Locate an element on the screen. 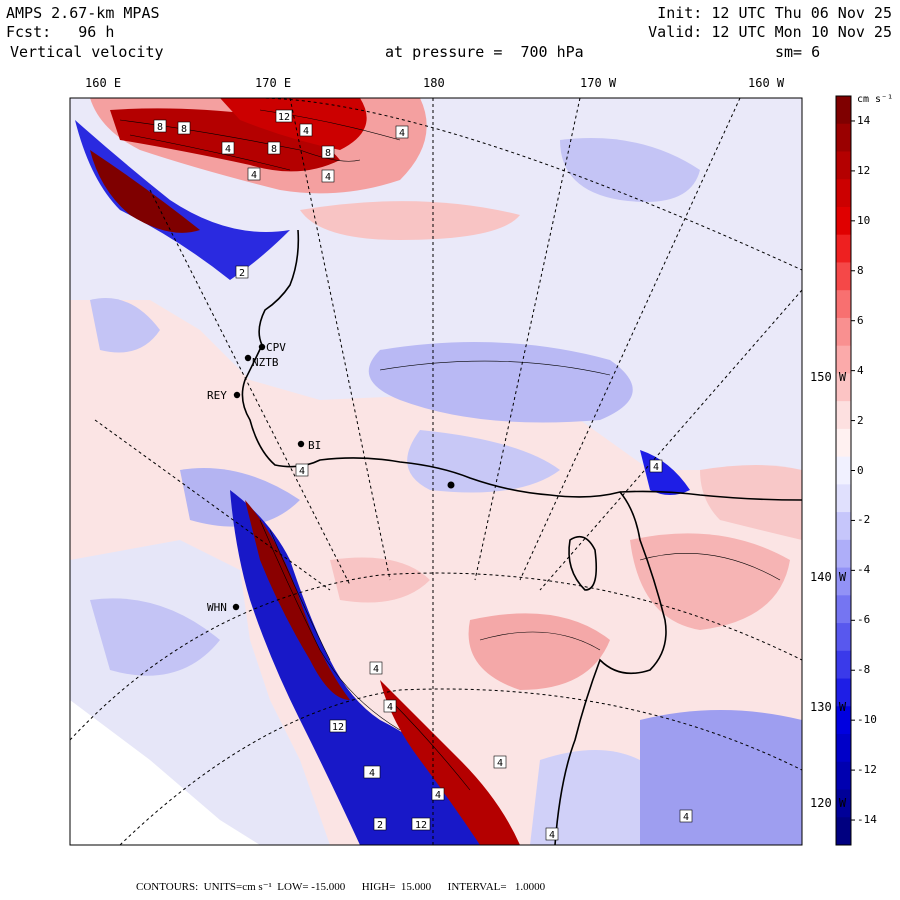 The height and width of the screenshot is (900, 900). colorbar-label: 4 is located at coordinates (860, 370).